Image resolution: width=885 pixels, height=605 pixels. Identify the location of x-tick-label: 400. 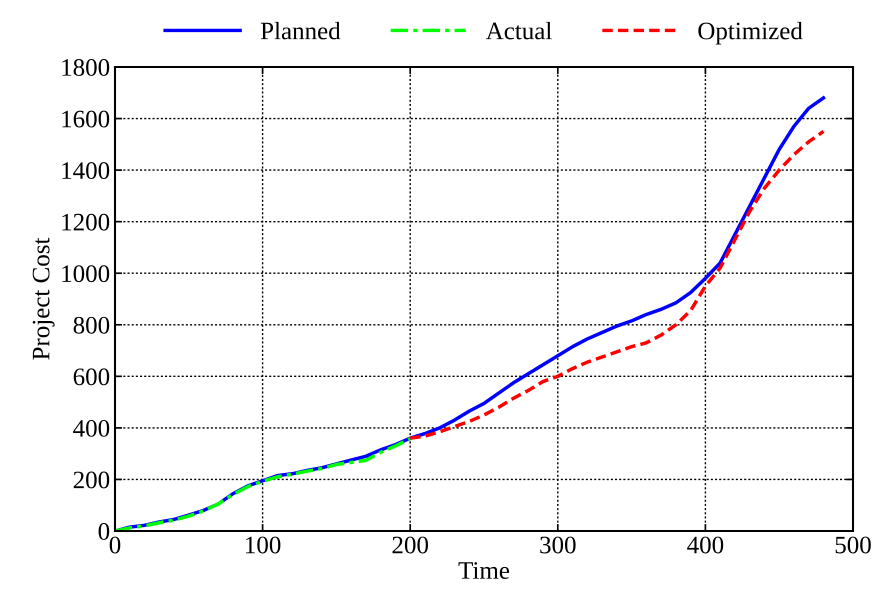
(705, 545).